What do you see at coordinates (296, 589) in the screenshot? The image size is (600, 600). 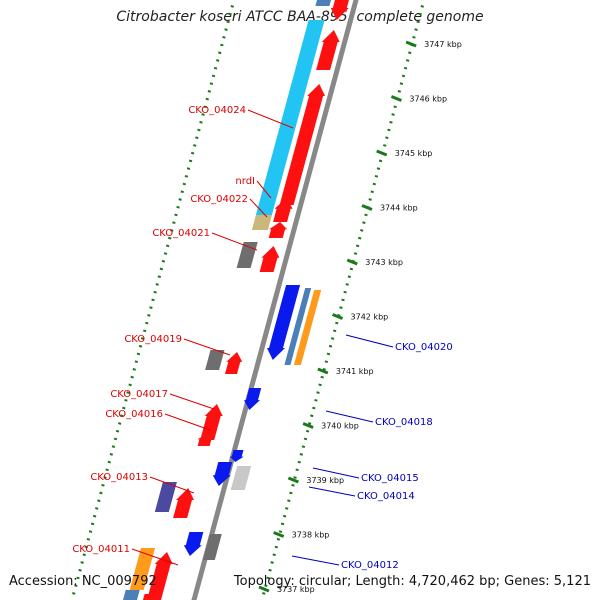 I see `tick-label: 3737 kbp` at bounding box center [296, 589].